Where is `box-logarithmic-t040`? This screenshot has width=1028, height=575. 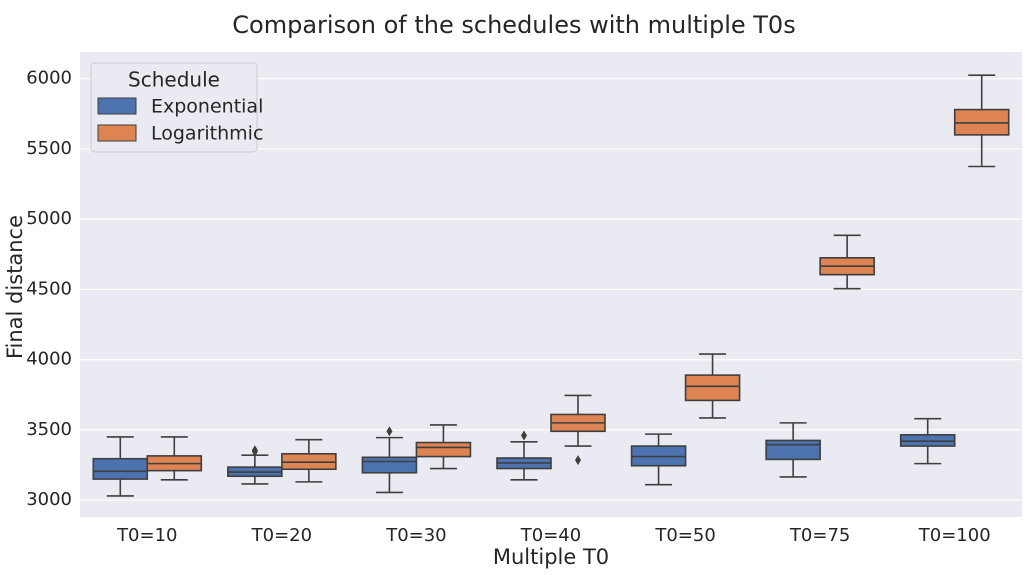 box-logarithmic-t040 is located at coordinates (578, 430).